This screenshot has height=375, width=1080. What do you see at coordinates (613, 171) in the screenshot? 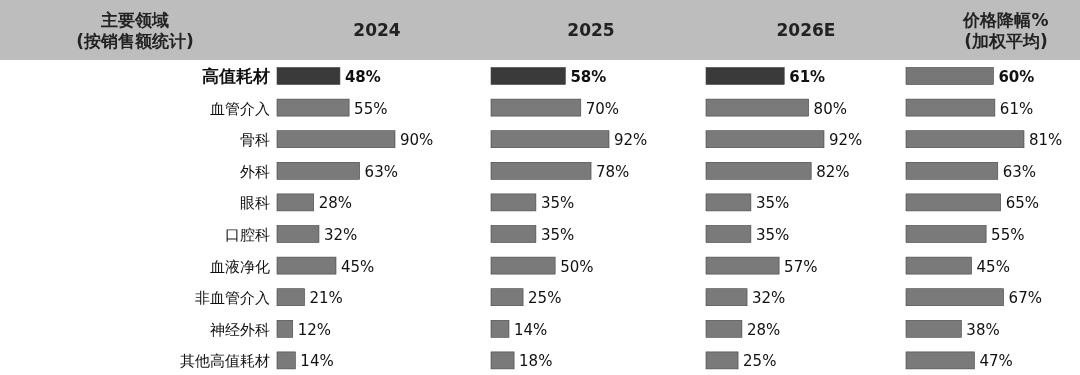
I see `data-label: 78%` at bounding box center [613, 171].